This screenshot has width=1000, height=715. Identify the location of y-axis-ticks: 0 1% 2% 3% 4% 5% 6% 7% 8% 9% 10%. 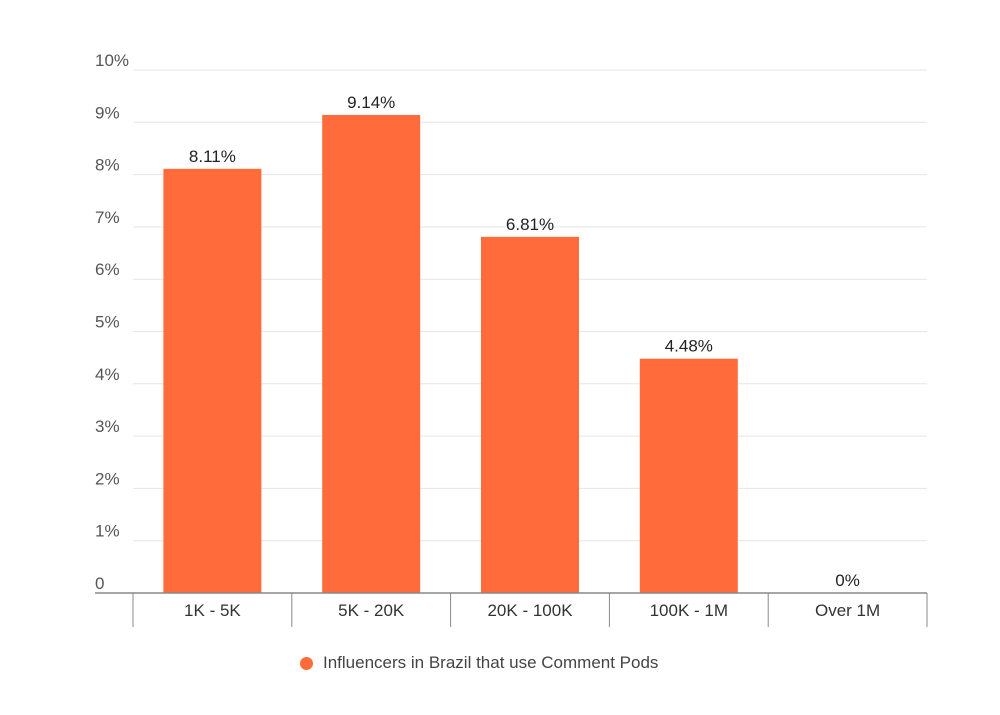
(112, 322).